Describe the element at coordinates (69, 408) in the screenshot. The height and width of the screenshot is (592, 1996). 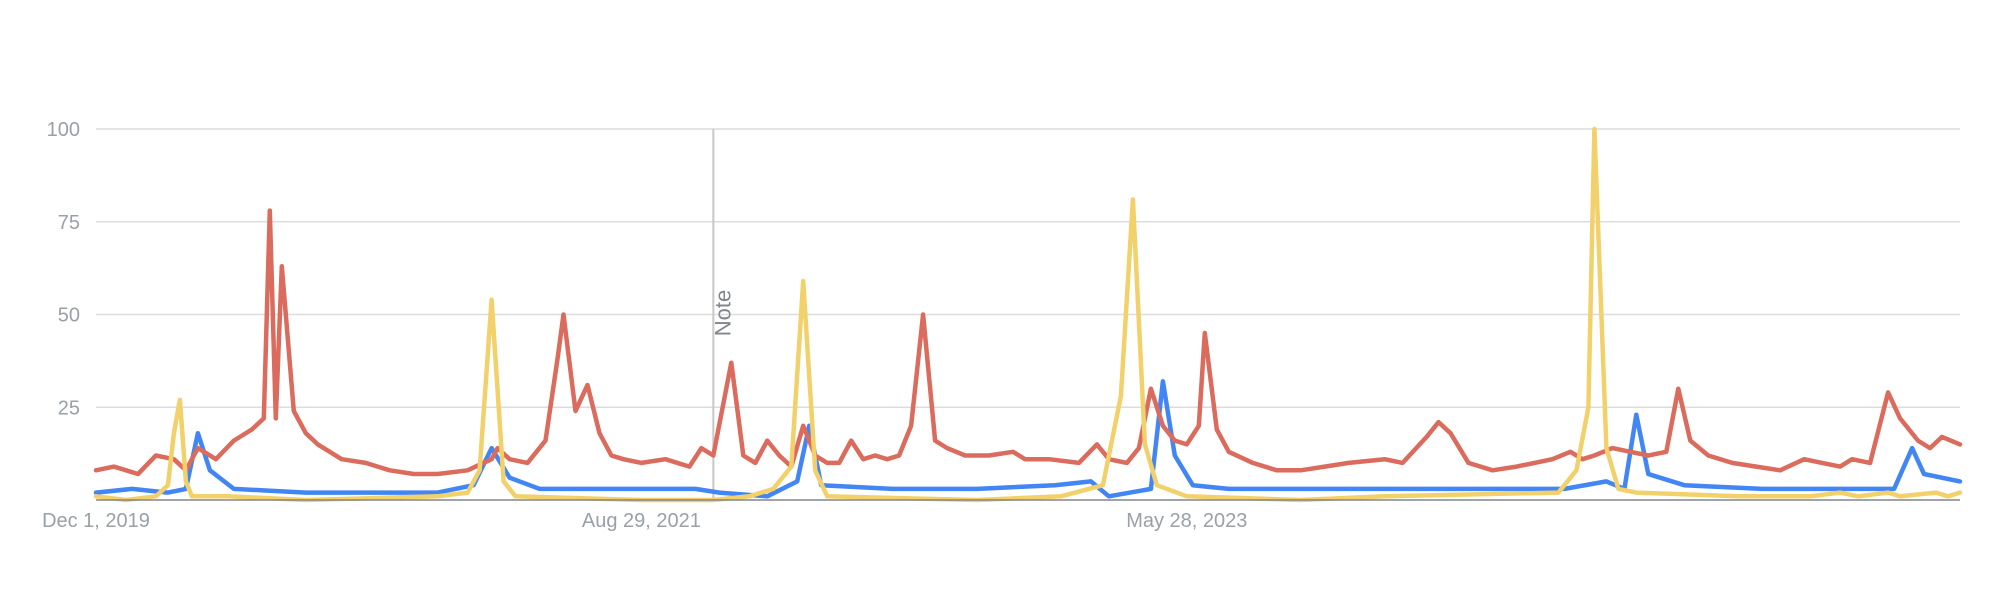
I see `y-tick-label: 25` at that location.